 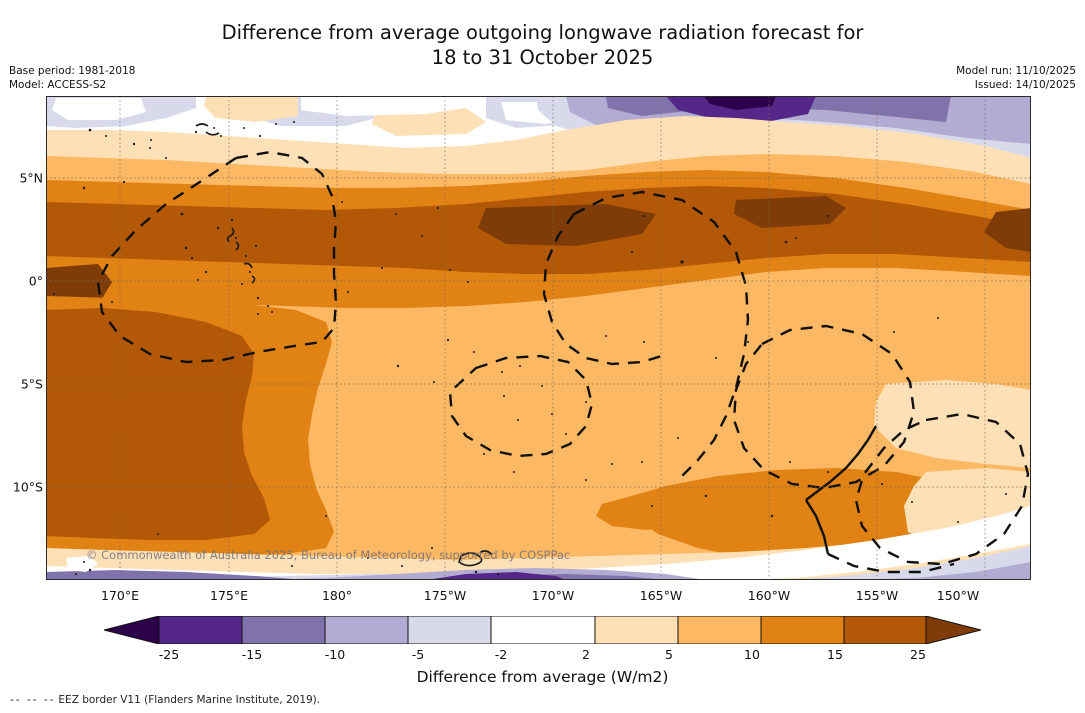 What do you see at coordinates (877, 595) in the screenshot?
I see `x-tick-155w: 155°W` at bounding box center [877, 595].